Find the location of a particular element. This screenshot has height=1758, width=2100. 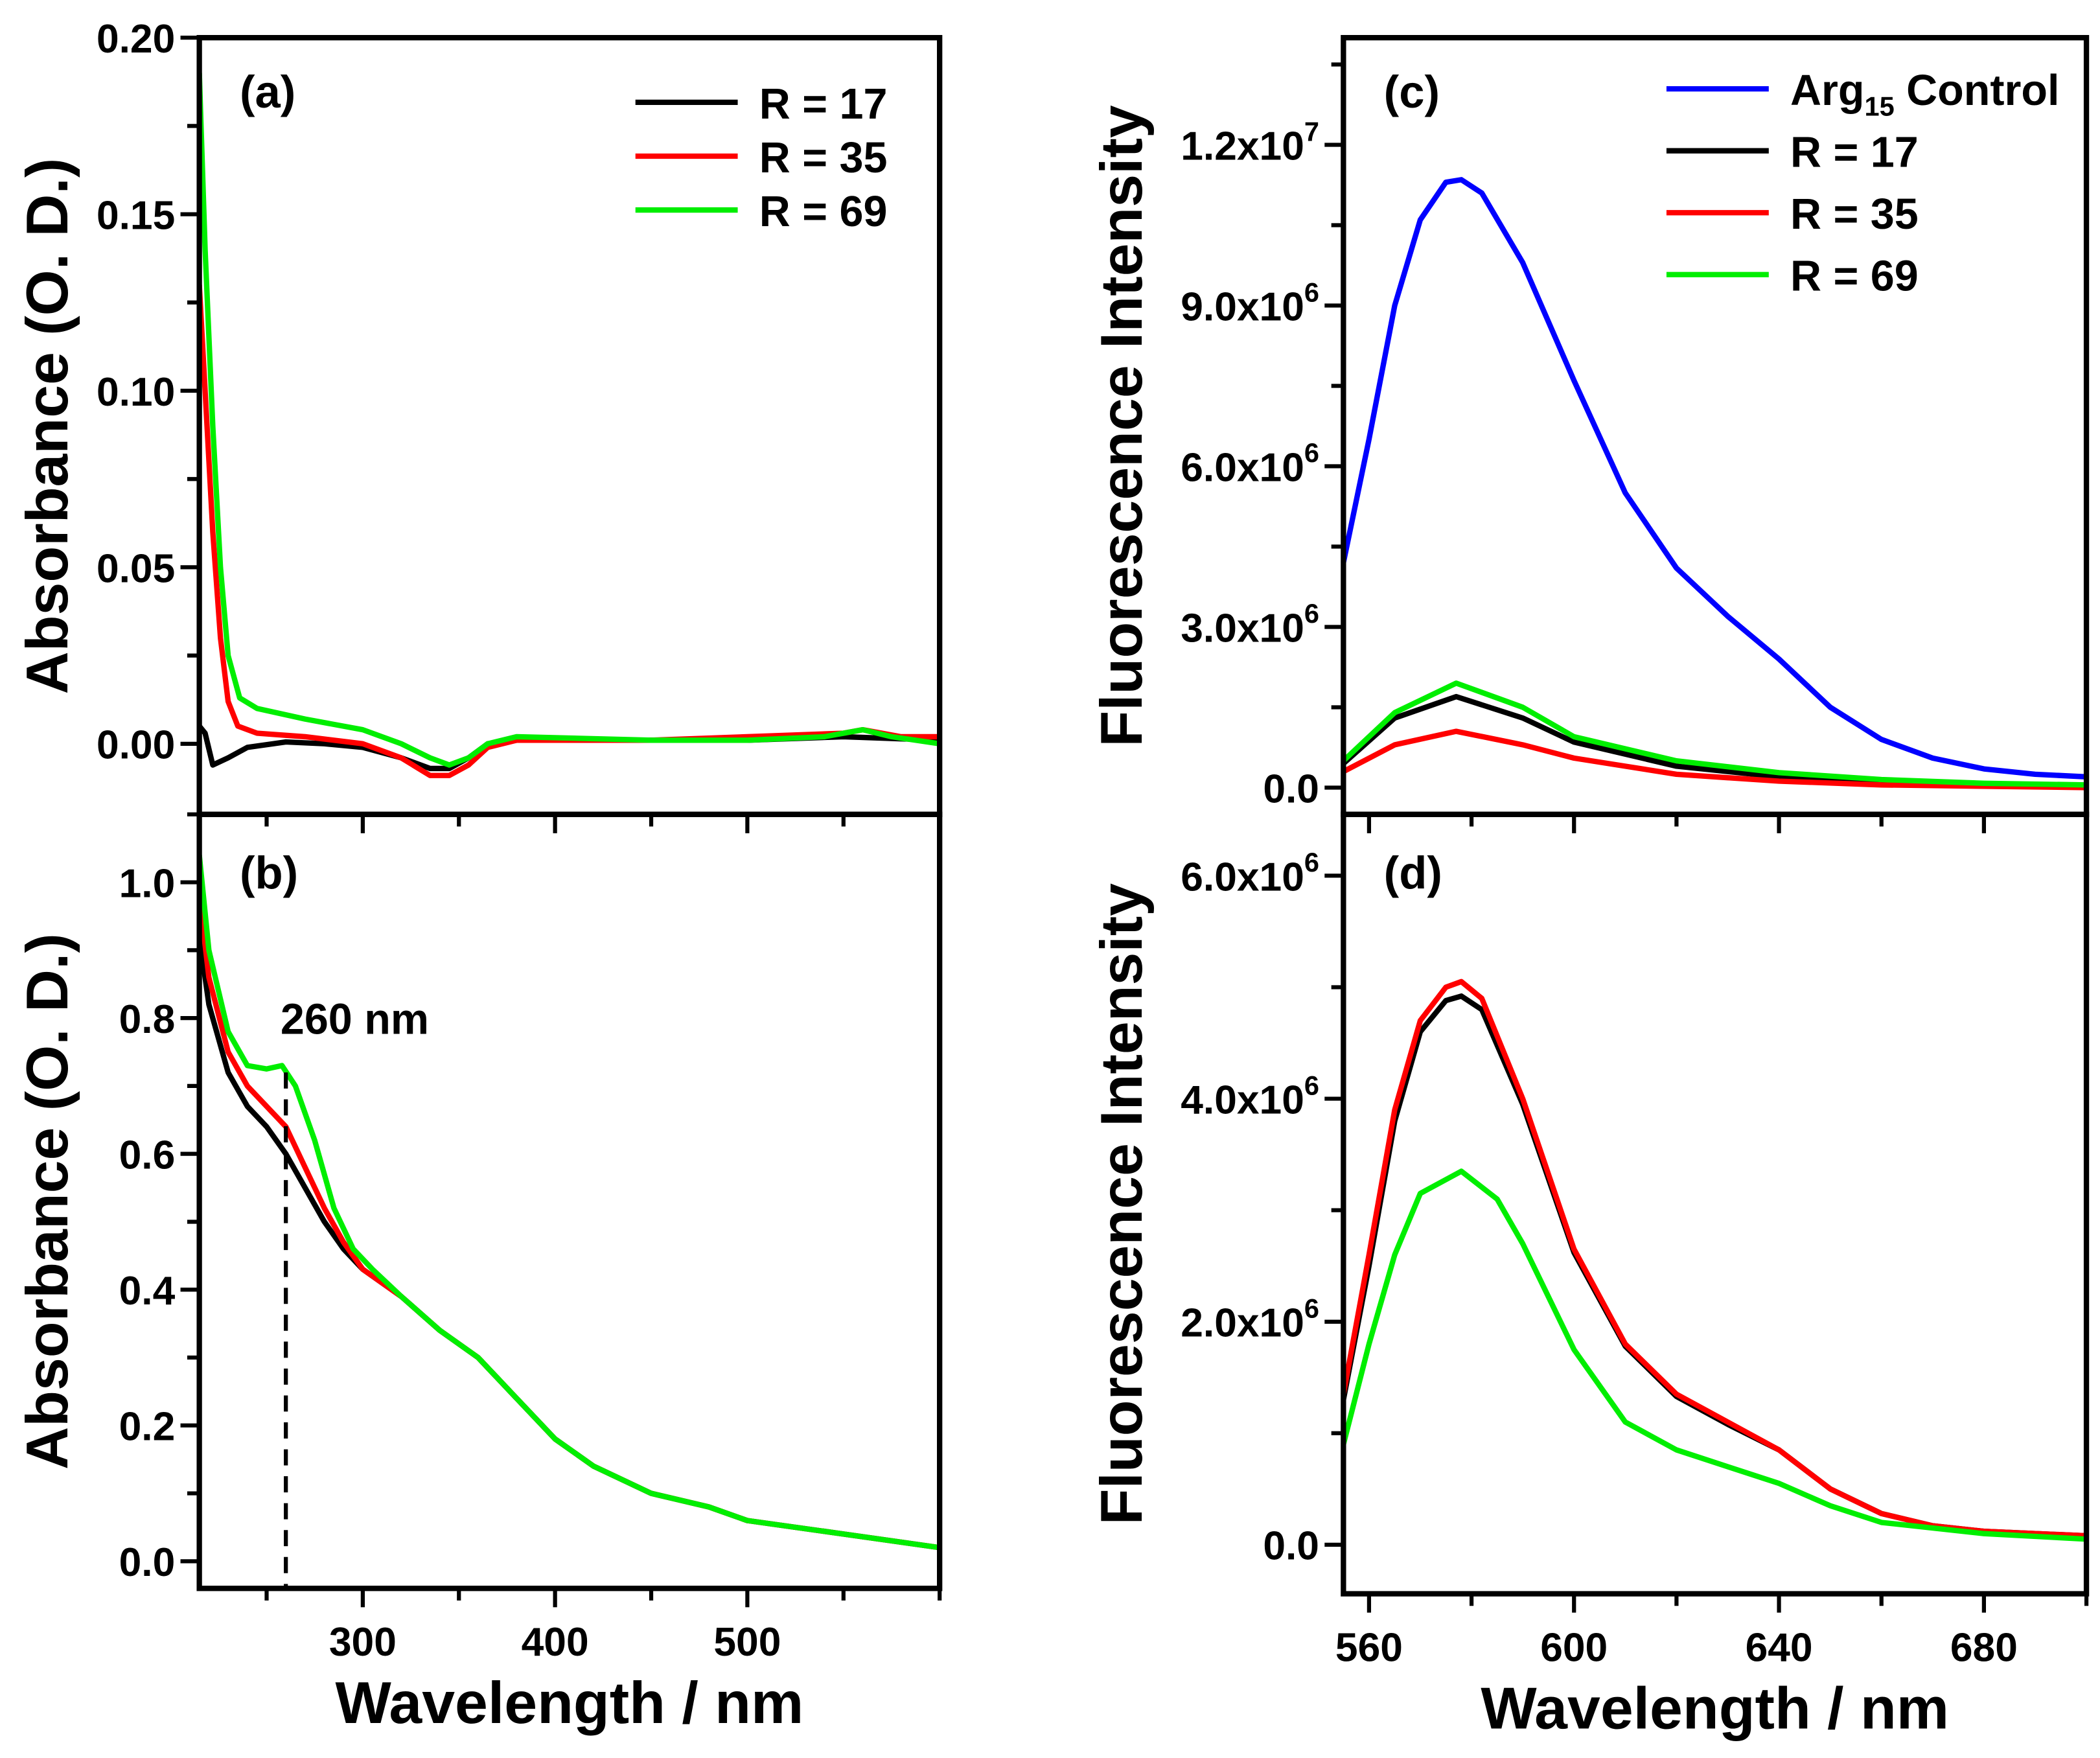

y-tick-mantissa: 9.0x10 is located at coordinates (1242, 306).